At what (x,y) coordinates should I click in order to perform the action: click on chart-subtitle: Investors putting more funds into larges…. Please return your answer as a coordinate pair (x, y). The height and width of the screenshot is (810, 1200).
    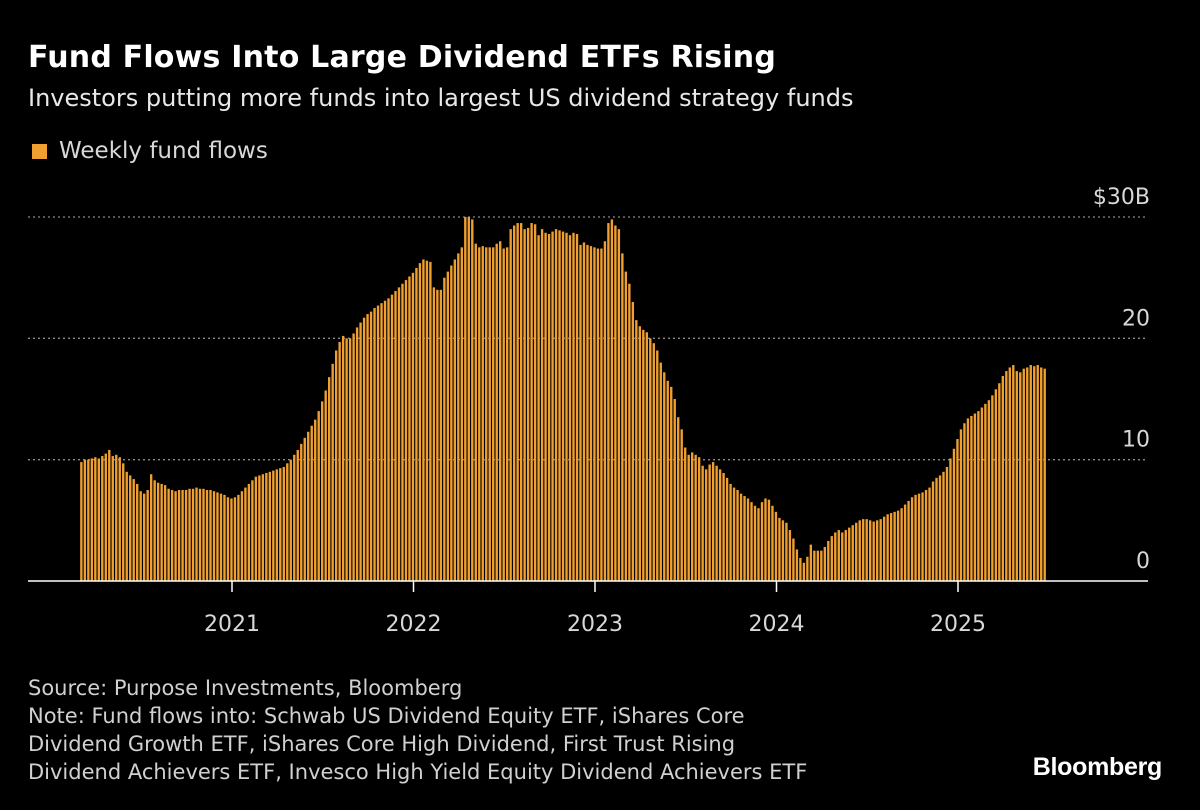
    Looking at the image, I should click on (441, 98).